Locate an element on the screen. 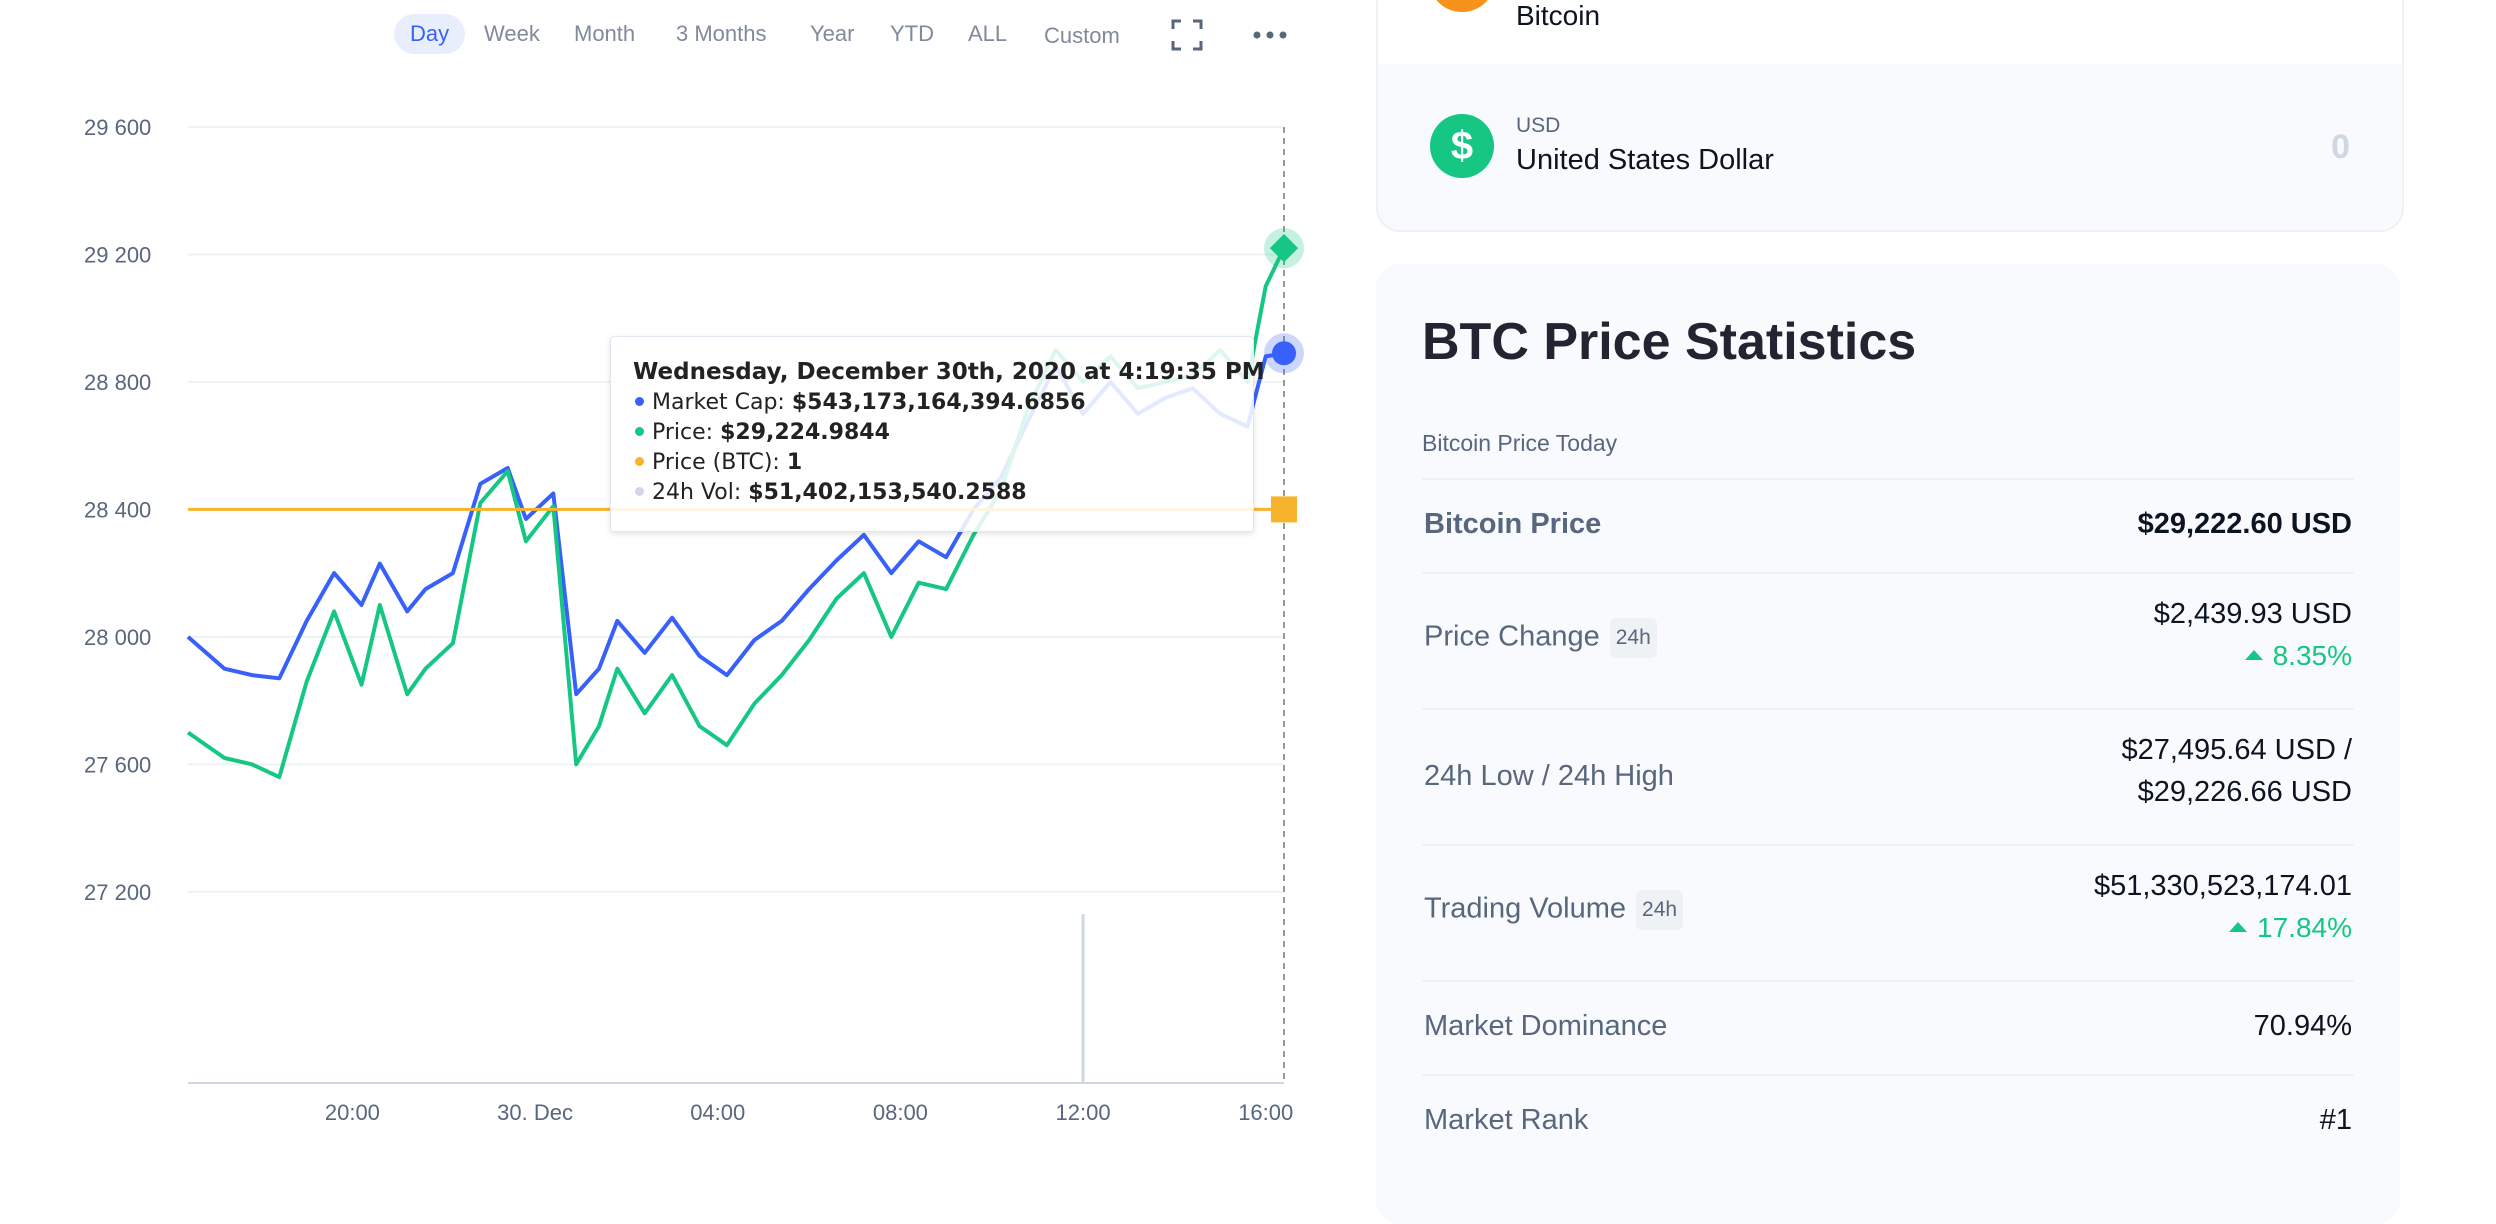 This screenshot has width=2496, height=1224. stat-label: Price Change 24h is located at coordinates (1540, 638).